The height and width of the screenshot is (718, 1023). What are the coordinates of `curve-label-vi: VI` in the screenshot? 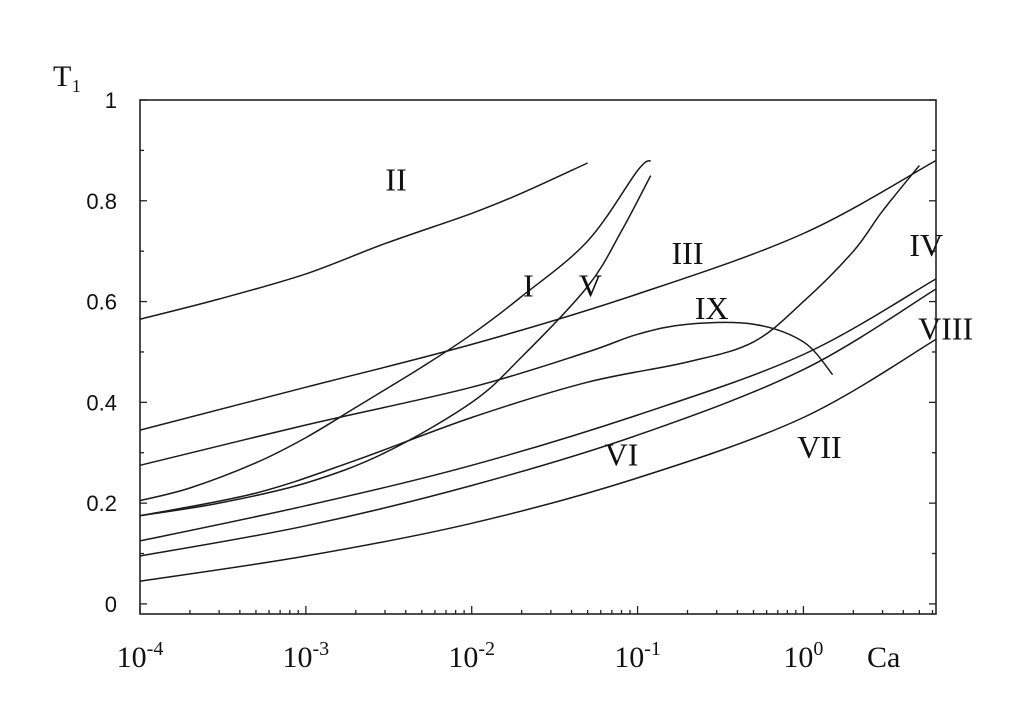 It's located at (622, 454).